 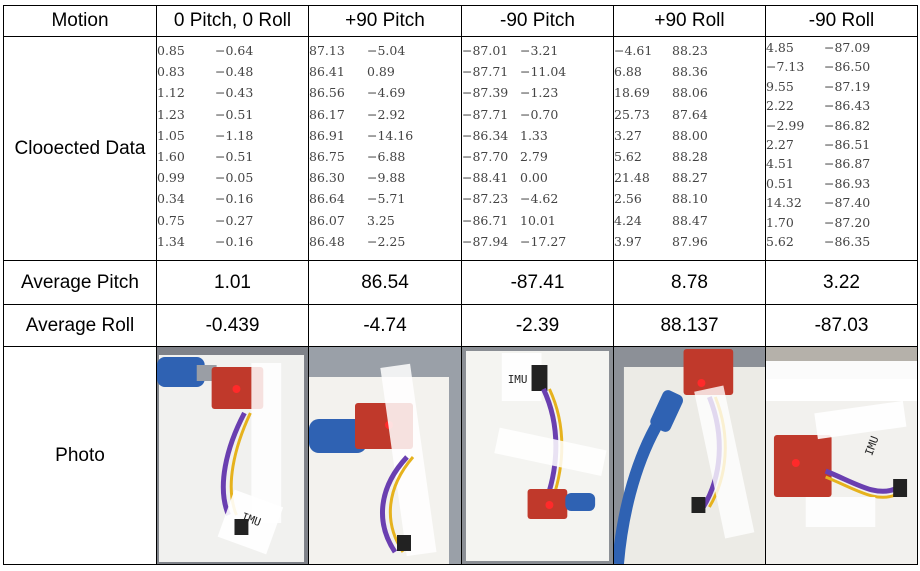 What do you see at coordinates (785, 67) in the screenshot?
I see `pitch-value: −7.13` at bounding box center [785, 67].